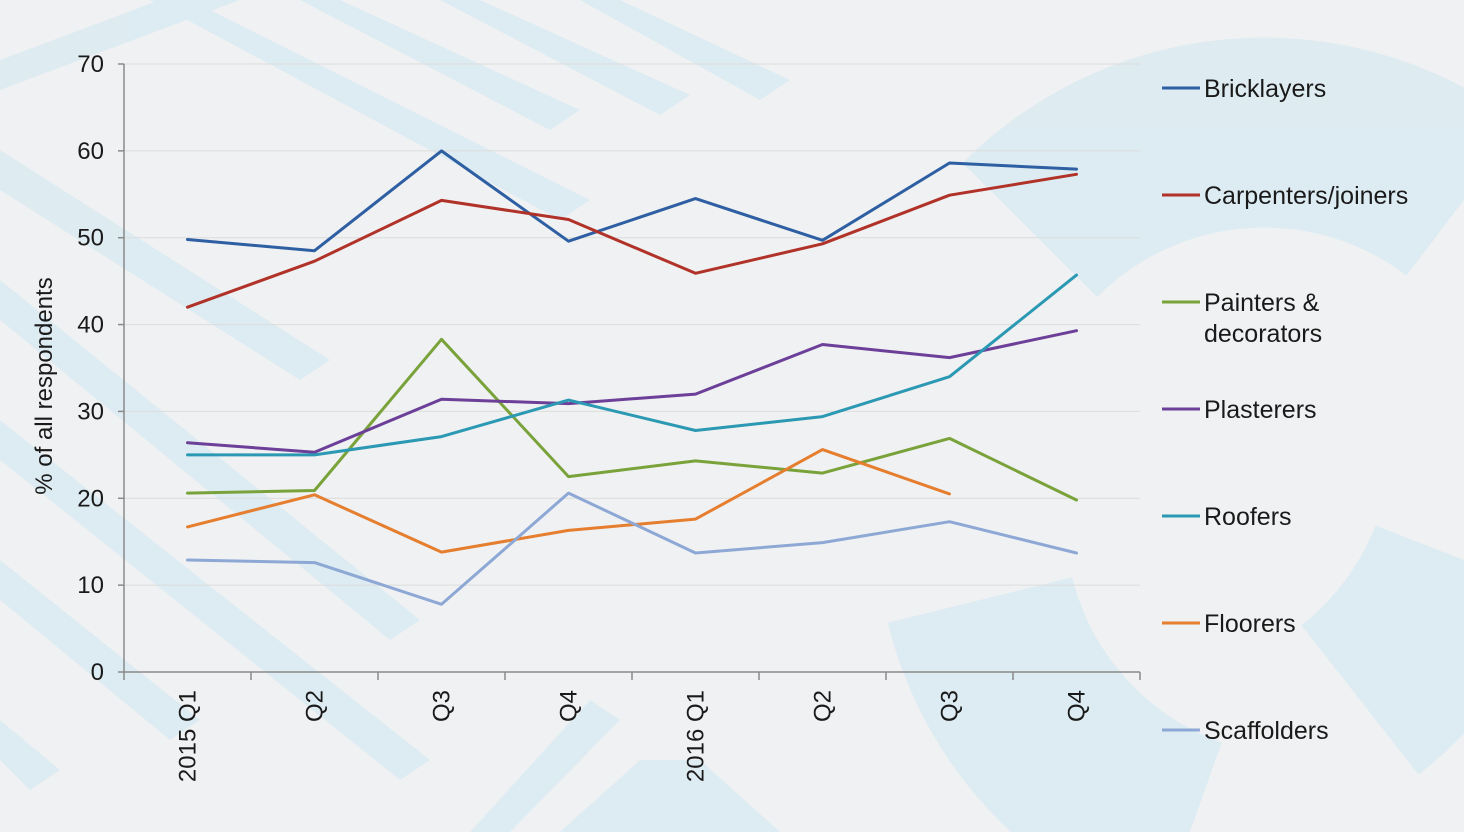 The width and height of the screenshot is (1464, 832). Describe the element at coordinates (1263, 318) in the screenshot. I see `legend-label-painters-decorators: Painters & decorators` at that location.